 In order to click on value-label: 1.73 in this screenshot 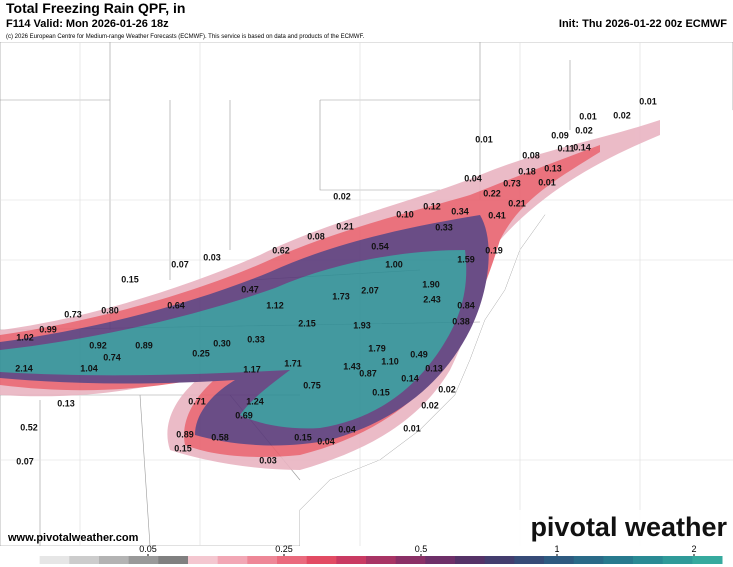, I will do `click(341, 296)`.